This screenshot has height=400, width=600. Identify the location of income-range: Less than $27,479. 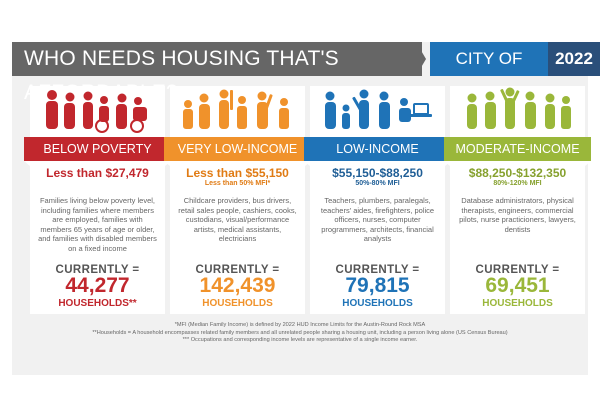
(97, 173).